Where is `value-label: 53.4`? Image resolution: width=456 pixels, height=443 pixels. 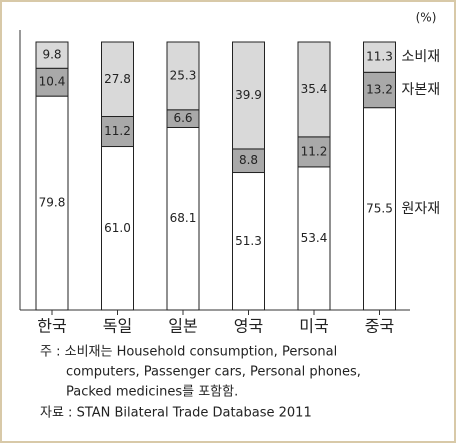 value-label: 53.4 is located at coordinates (314, 238).